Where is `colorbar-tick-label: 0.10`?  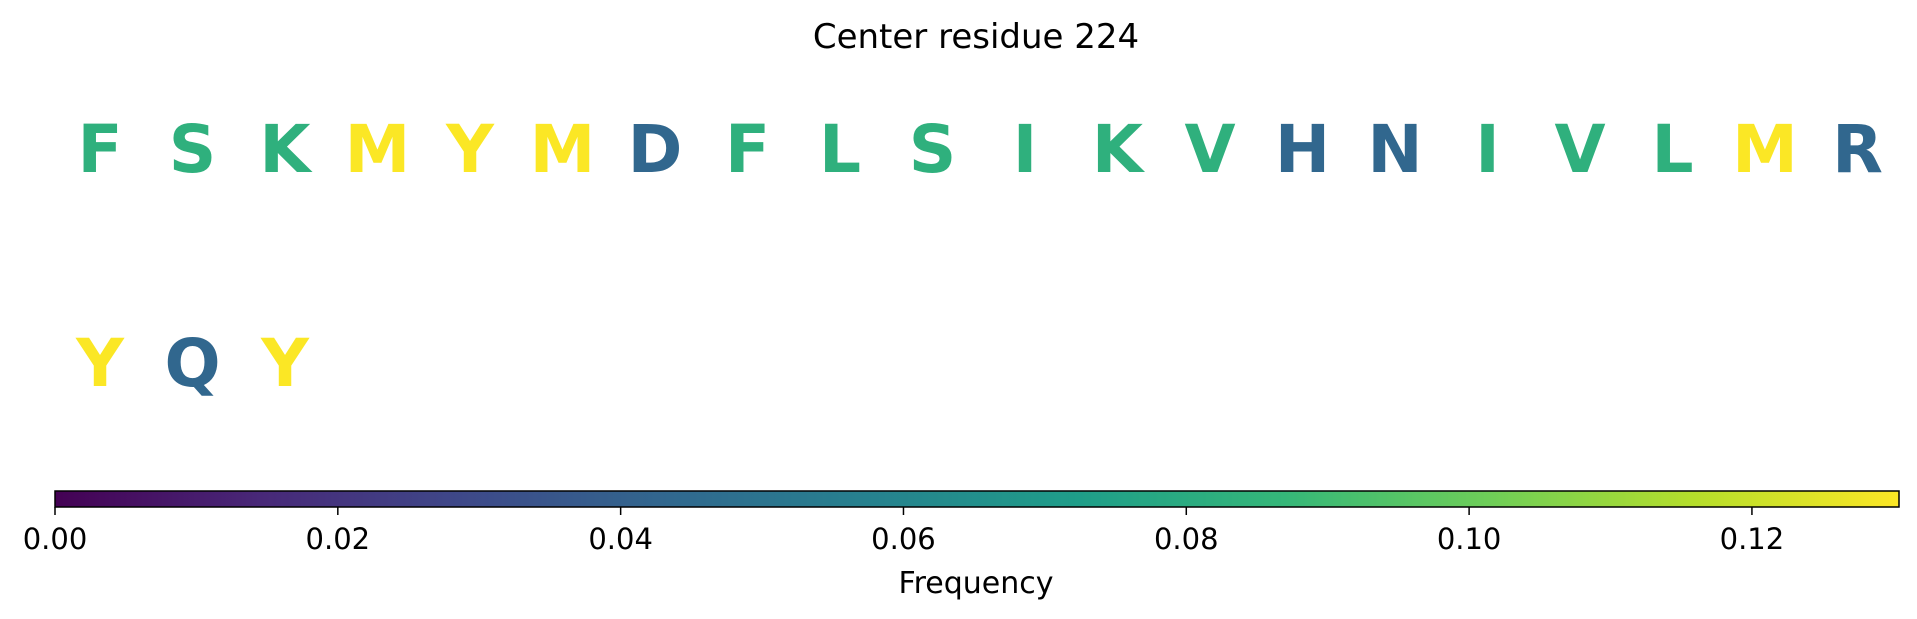
colorbar-tick-label: 0.10 is located at coordinates (1469, 539).